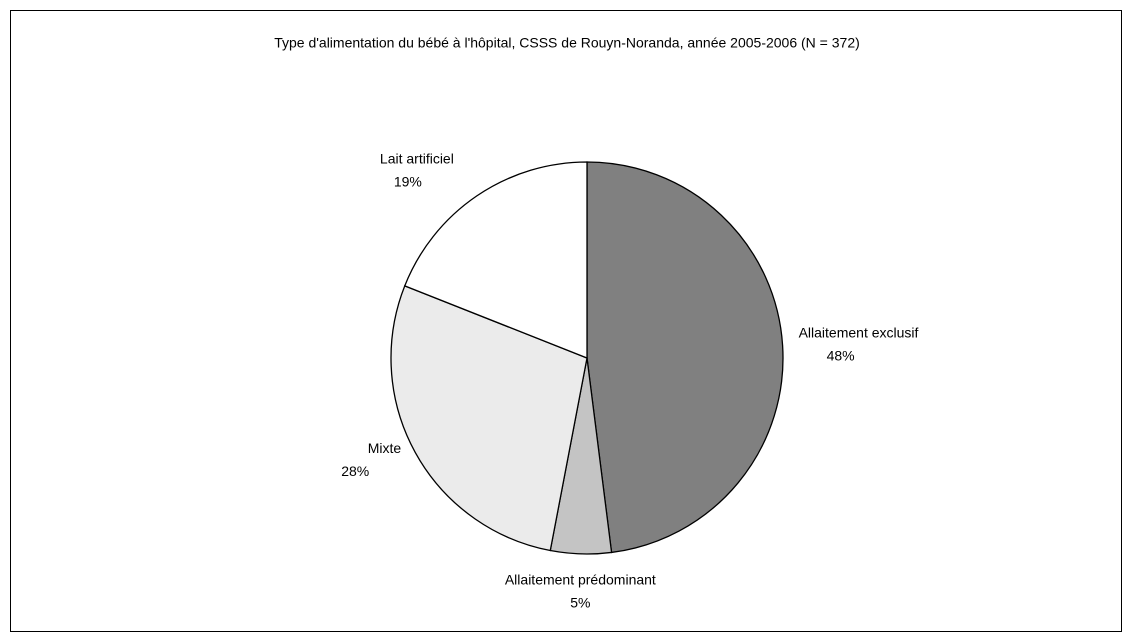  Describe the element at coordinates (580, 580) in the screenshot. I see `slice-label: Allaitement prédominant` at that location.